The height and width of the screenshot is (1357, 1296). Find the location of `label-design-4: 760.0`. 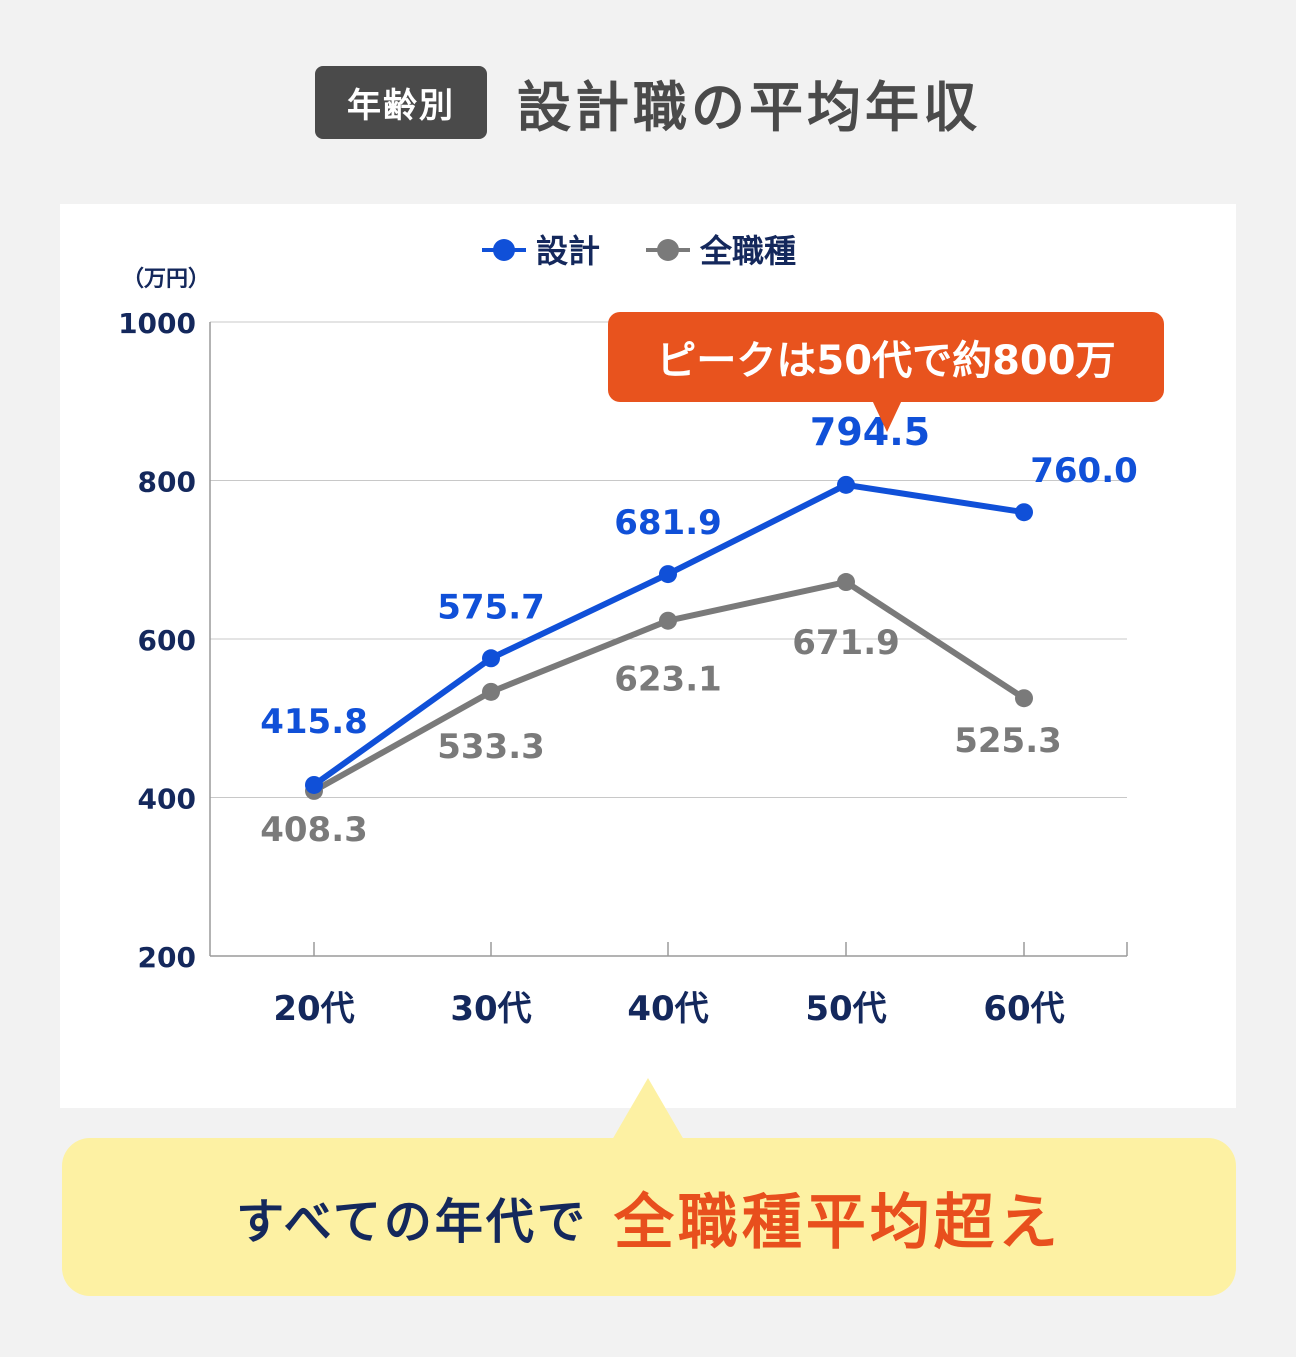

label-design-4: 760.0 is located at coordinates (1084, 471).